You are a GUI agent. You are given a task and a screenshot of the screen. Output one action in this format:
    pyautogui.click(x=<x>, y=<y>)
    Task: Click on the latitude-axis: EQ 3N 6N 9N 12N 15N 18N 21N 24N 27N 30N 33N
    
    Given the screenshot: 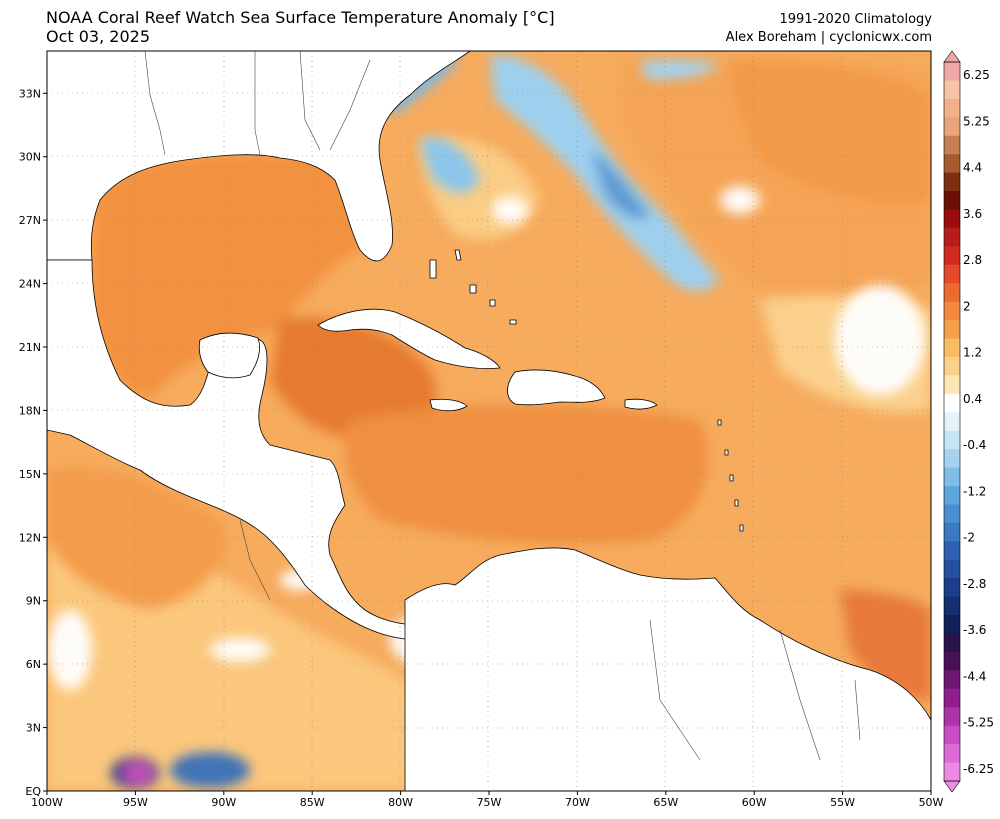 What is the action you would take?
    pyautogui.click(x=33, y=442)
    